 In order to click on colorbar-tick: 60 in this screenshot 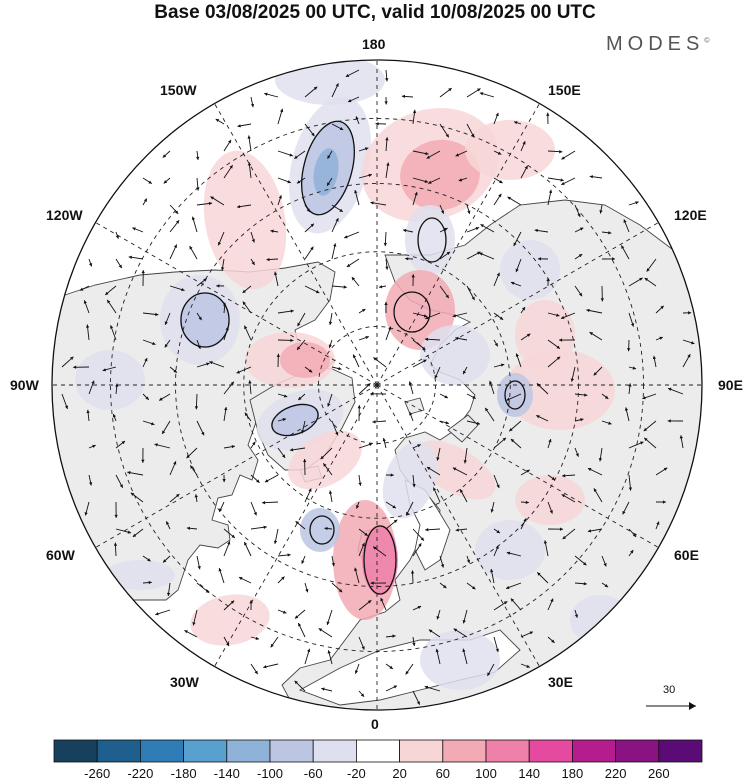, I will do `click(443, 773)`.